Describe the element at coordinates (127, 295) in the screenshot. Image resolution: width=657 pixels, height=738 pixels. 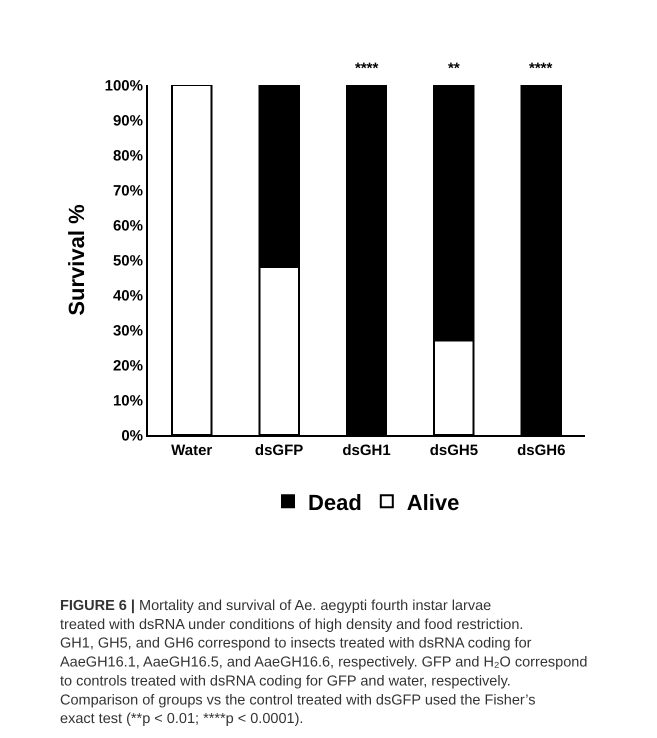
I see `y-tick-label: 40%` at that location.